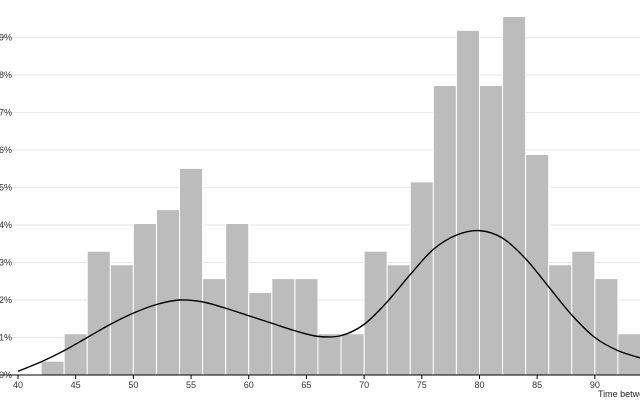 The image size is (640, 400). What do you see at coordinates (422, 385) in the screenshot?
I see `x-tick-label: 75` at bounding box center [422, 385].